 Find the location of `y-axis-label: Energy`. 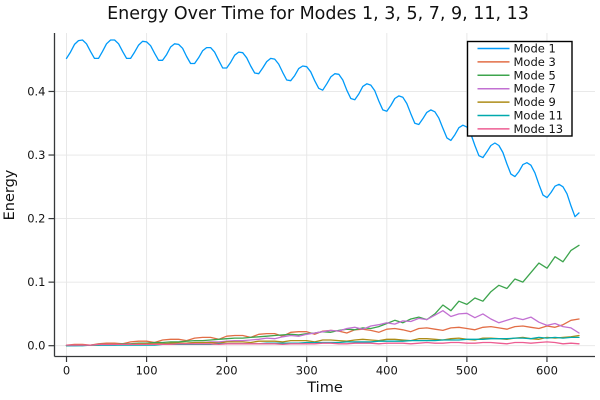

y-axis-label: Energy is located at coordinates (10, 194).